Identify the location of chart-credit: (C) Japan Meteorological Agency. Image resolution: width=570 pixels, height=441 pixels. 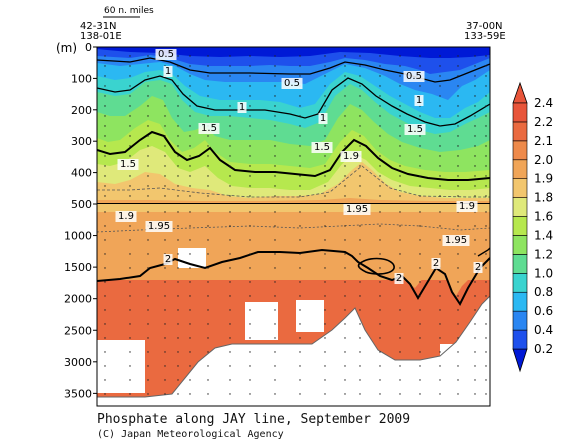
(190, 434).